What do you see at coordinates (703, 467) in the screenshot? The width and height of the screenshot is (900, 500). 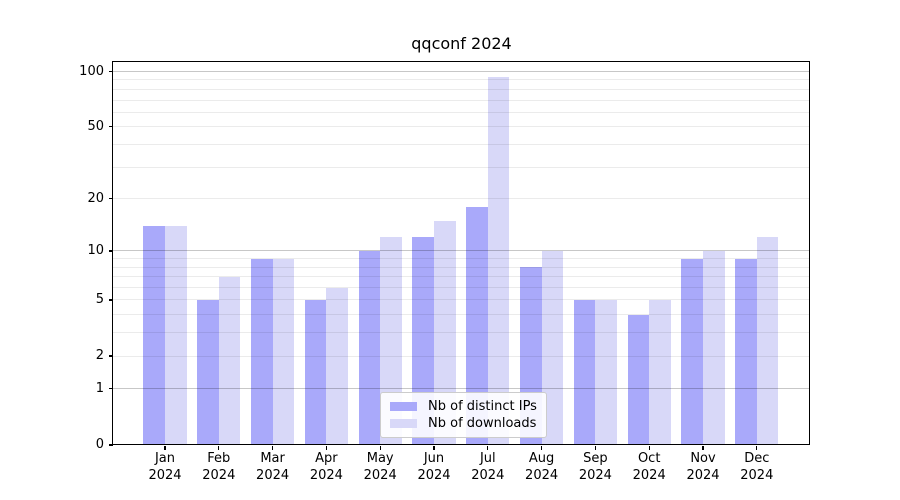 I see `x-tick-label-nov: Nov 2024` at bounding box center [703, 467].